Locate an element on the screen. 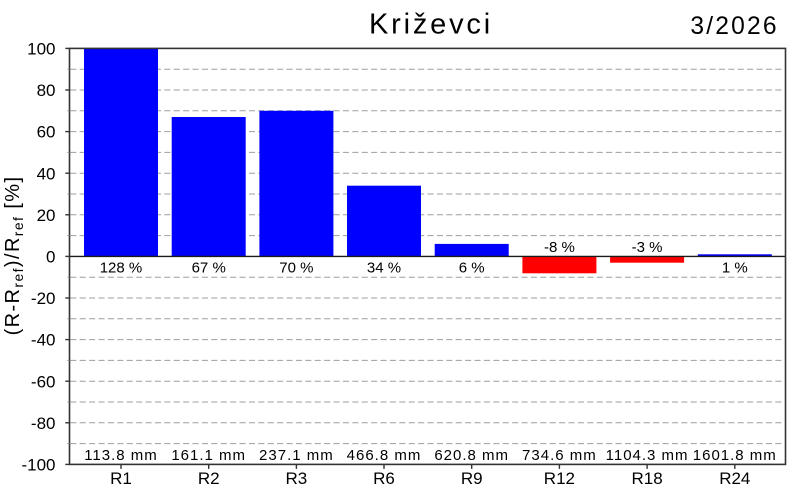 The height and width of the screenshot is (500, 800). svg-text: 67 % is located at coordinates (209, 267).